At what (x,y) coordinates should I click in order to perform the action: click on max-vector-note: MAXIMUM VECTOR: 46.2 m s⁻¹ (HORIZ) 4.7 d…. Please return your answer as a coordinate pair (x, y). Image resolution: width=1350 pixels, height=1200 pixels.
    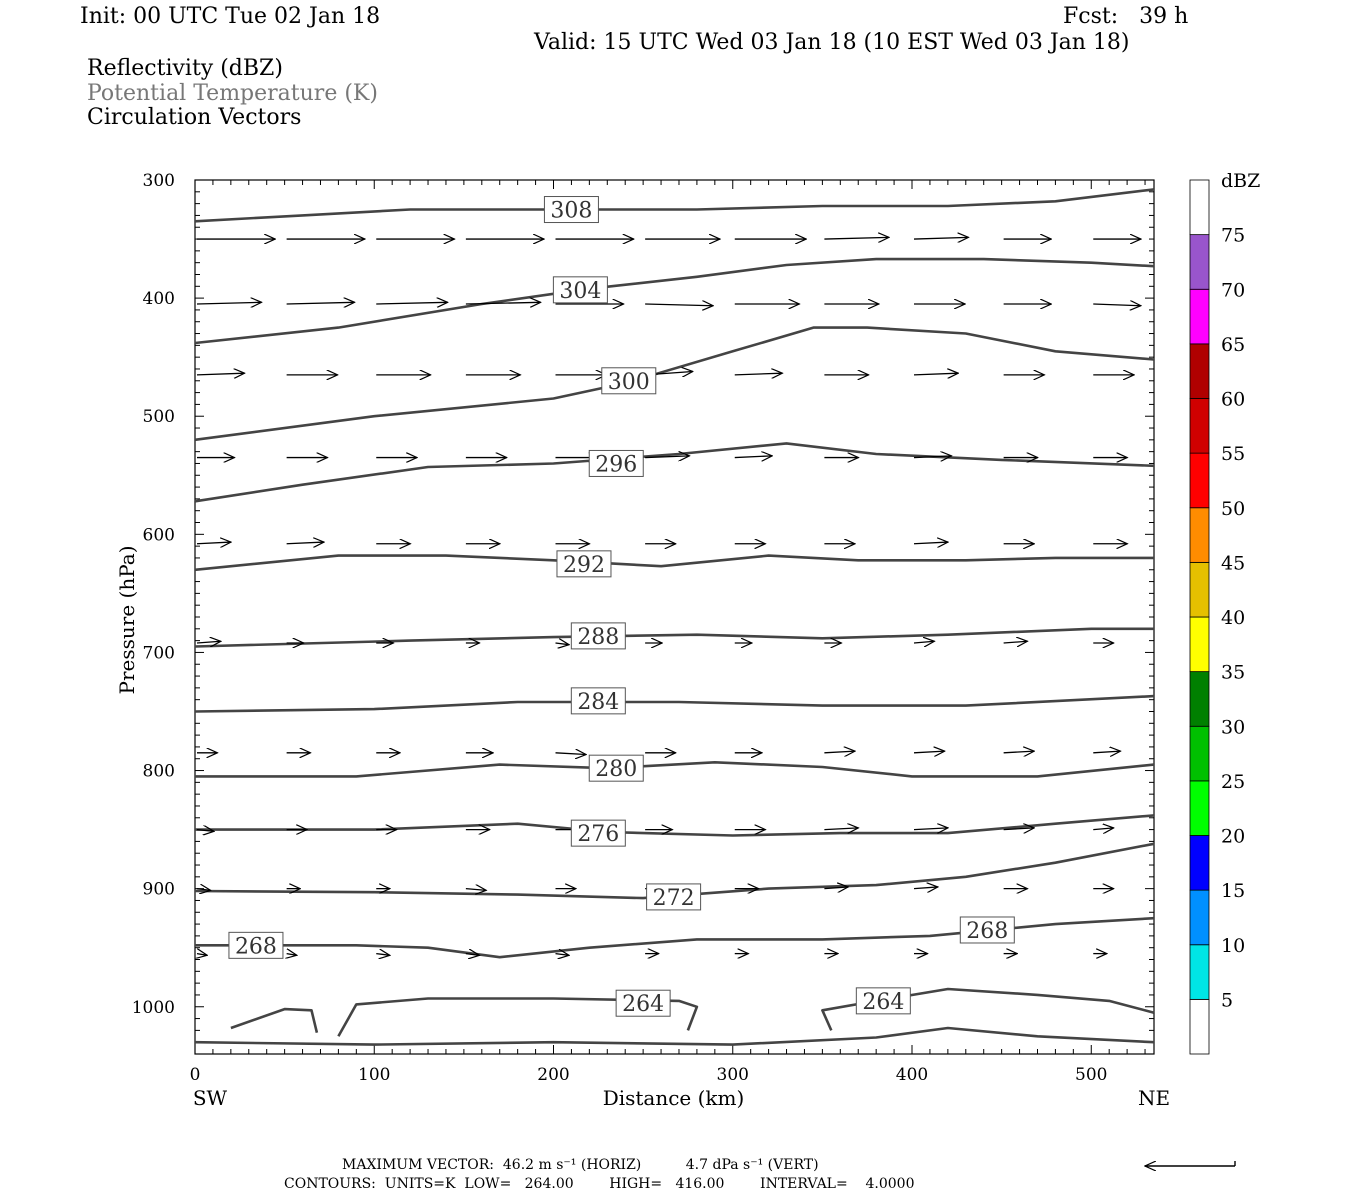
    Looking at the image, I should click on (580, 1165).